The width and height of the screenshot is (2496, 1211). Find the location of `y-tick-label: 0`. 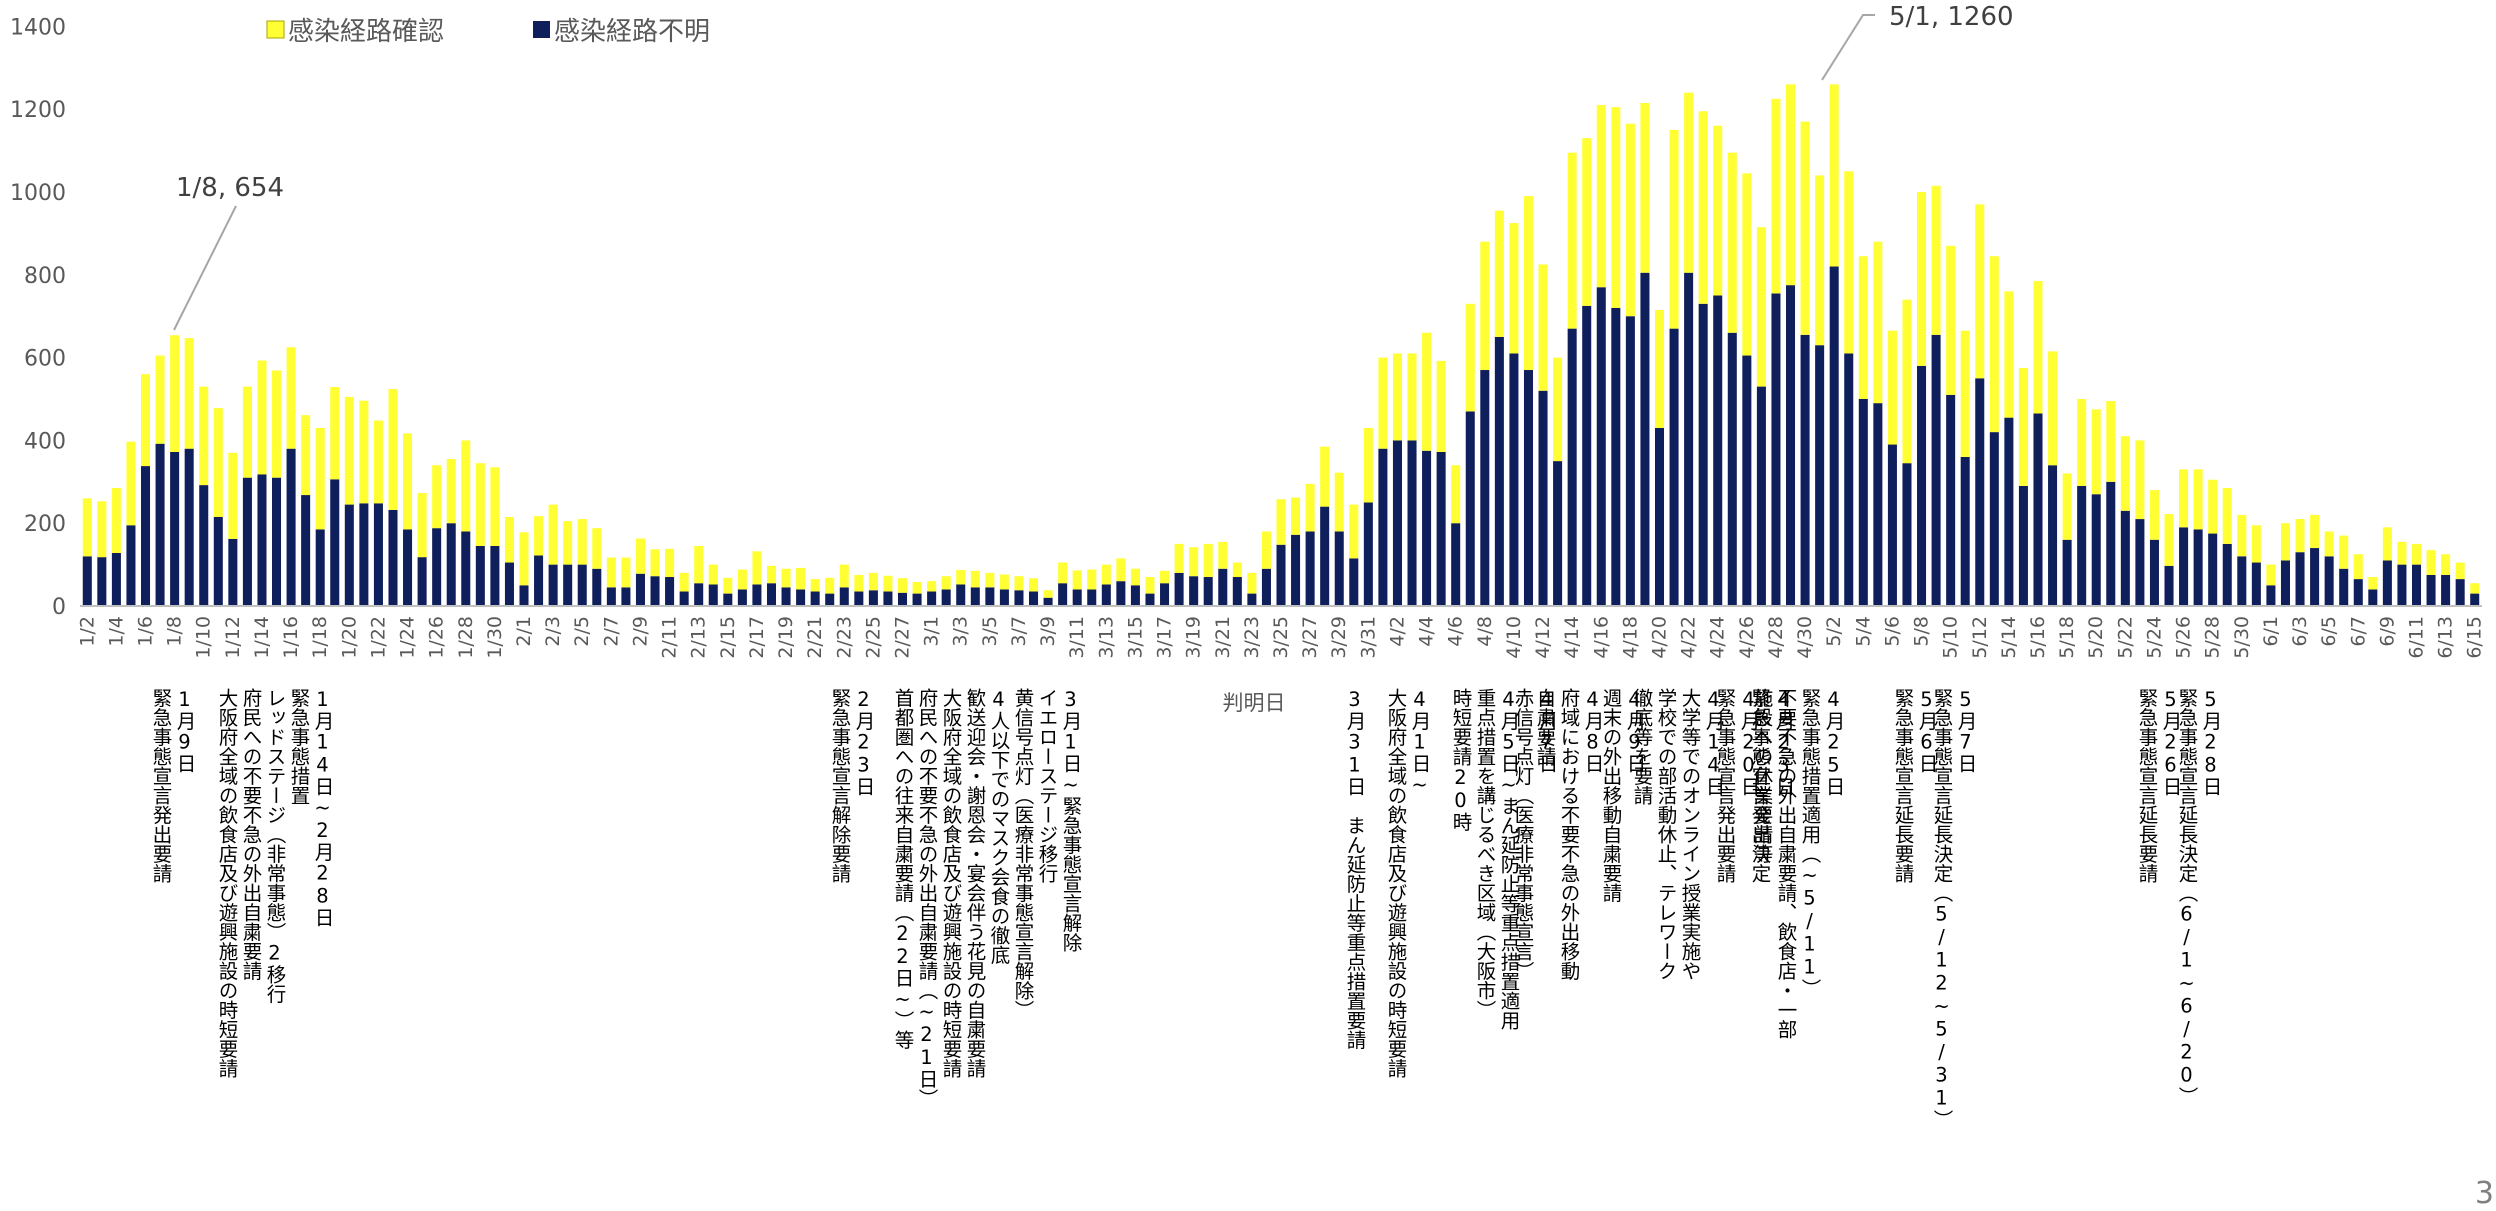

y-tick-label: 0 is located at coordinates (59, 607).